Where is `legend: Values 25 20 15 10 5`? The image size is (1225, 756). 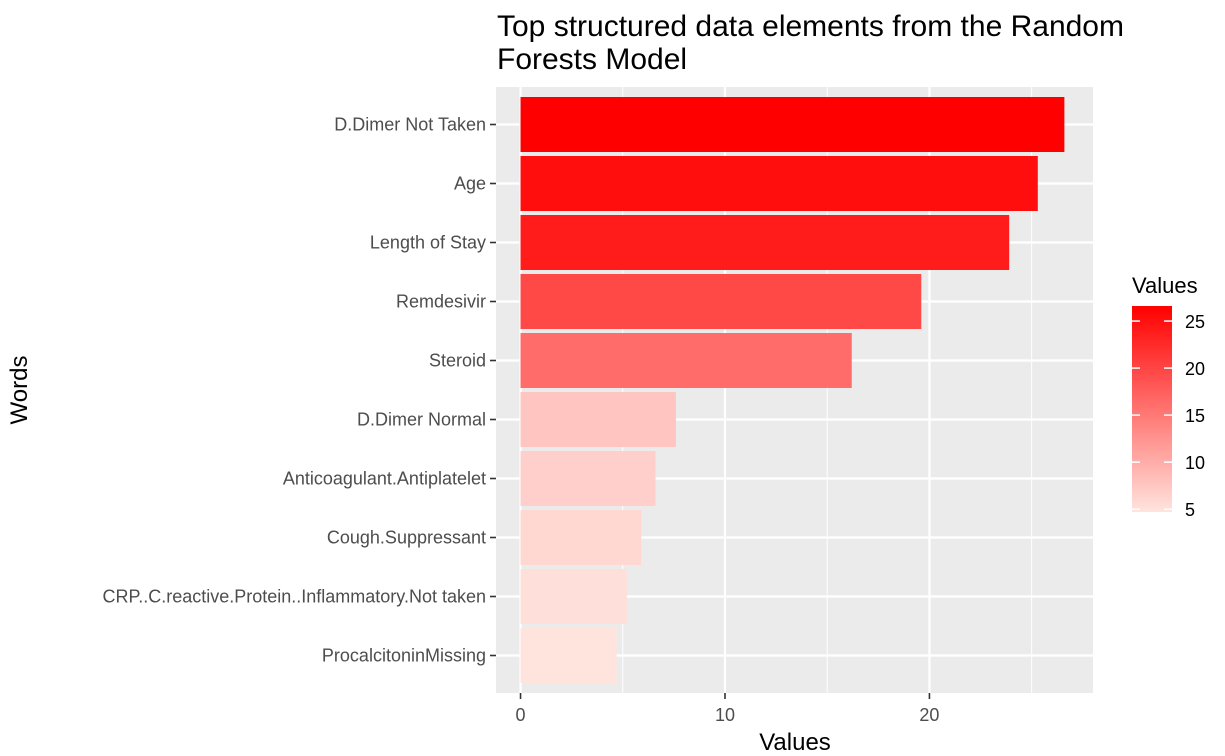
legend: Values 25 20 15 10 5 is located at coordinates (1168, 396).